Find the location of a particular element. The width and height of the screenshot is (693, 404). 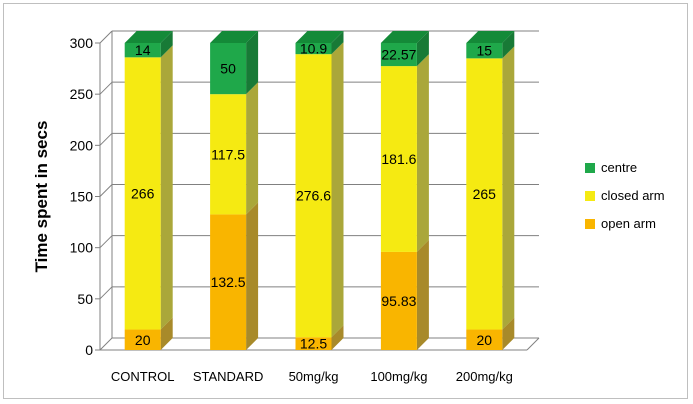

bar-50mg-kg-closed-arm is located at coordinates (313, 196).